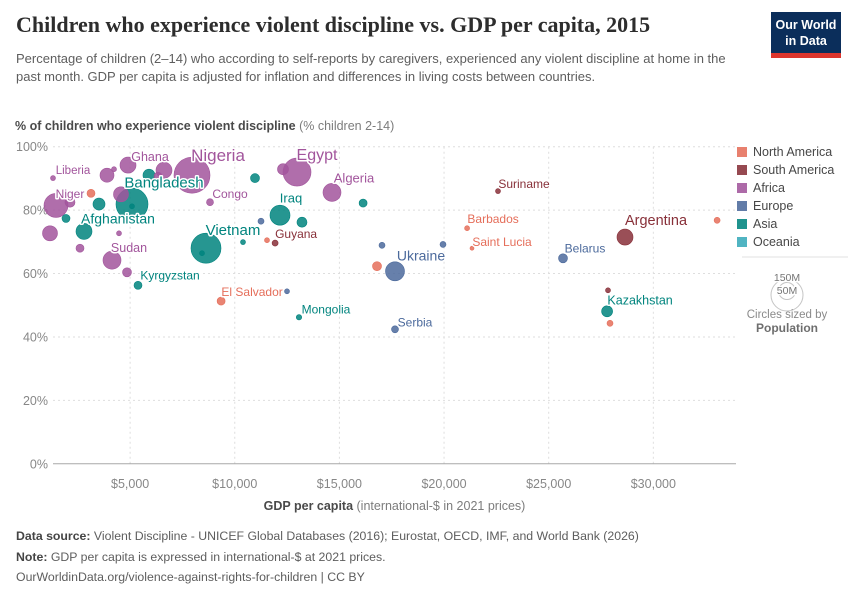 This screenshot has height=600, width=850. I want to click on data-point-argentina, so click(625, 237).